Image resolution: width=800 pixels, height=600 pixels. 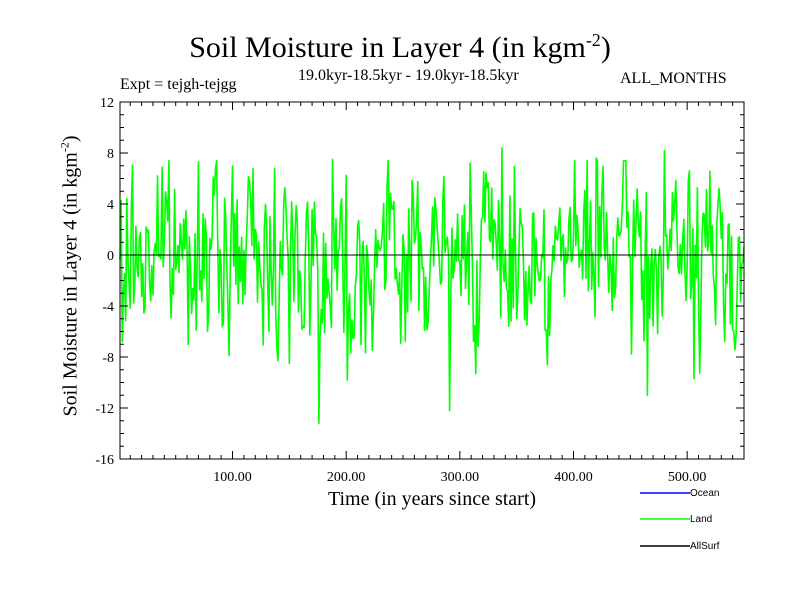 What do you see at coordinates (108, 358) in the screenshot?
I see `y-tick-label: -8` at bounding box center [108, 358].